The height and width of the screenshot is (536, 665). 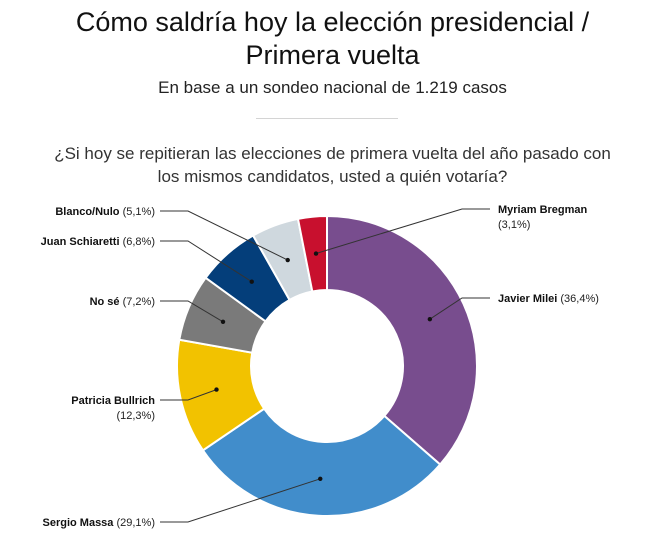 I want to click on leader-line-sergio-massa, so click(x=240, y=500).